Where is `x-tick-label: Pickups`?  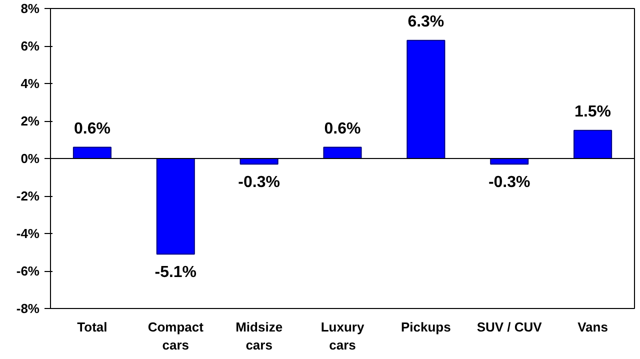
x-tick-label: Pickups is located at coordinates (426, 327).